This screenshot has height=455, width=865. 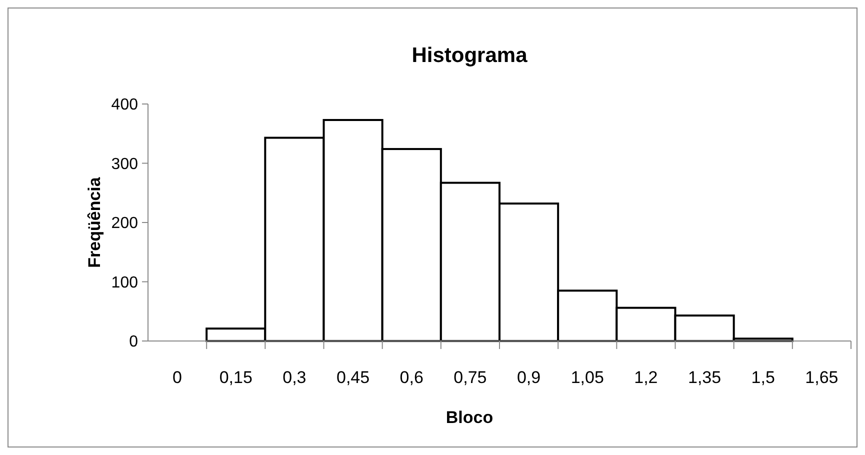 I want to click on y-tick-label: 200, so click(x=124, y=223).